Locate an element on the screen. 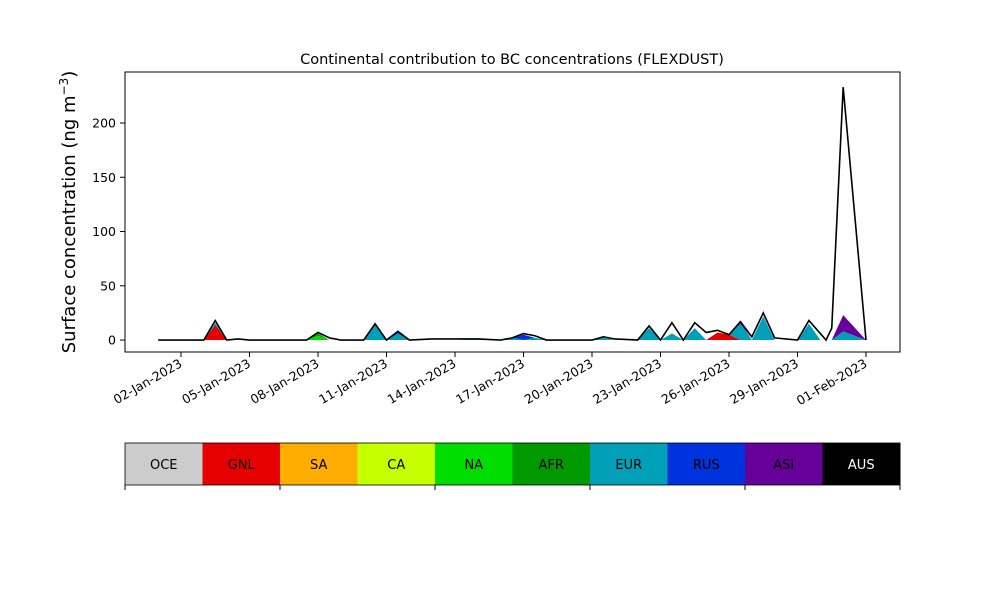 This screenshot has height=600, width=1000. legend-swatch-oce is located at coordinates (164, 464).